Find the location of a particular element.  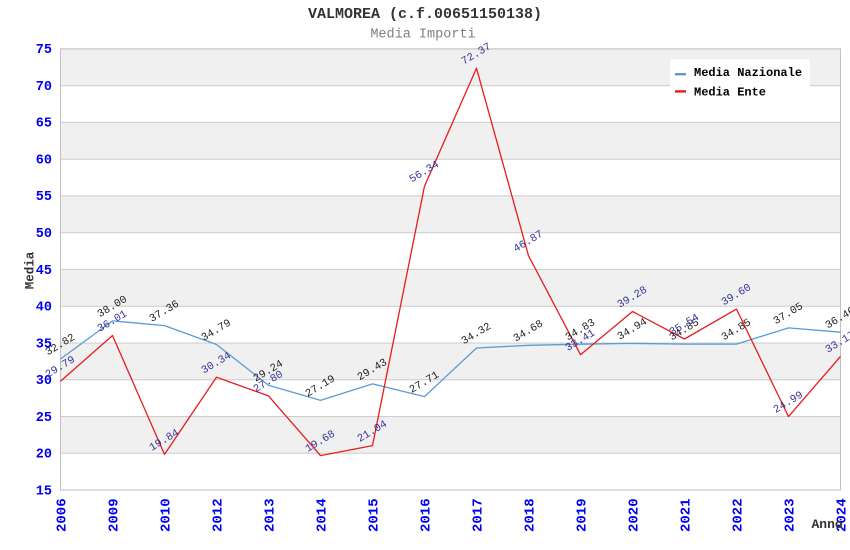

svg-text: 20 is located at coordinates (44, 455).